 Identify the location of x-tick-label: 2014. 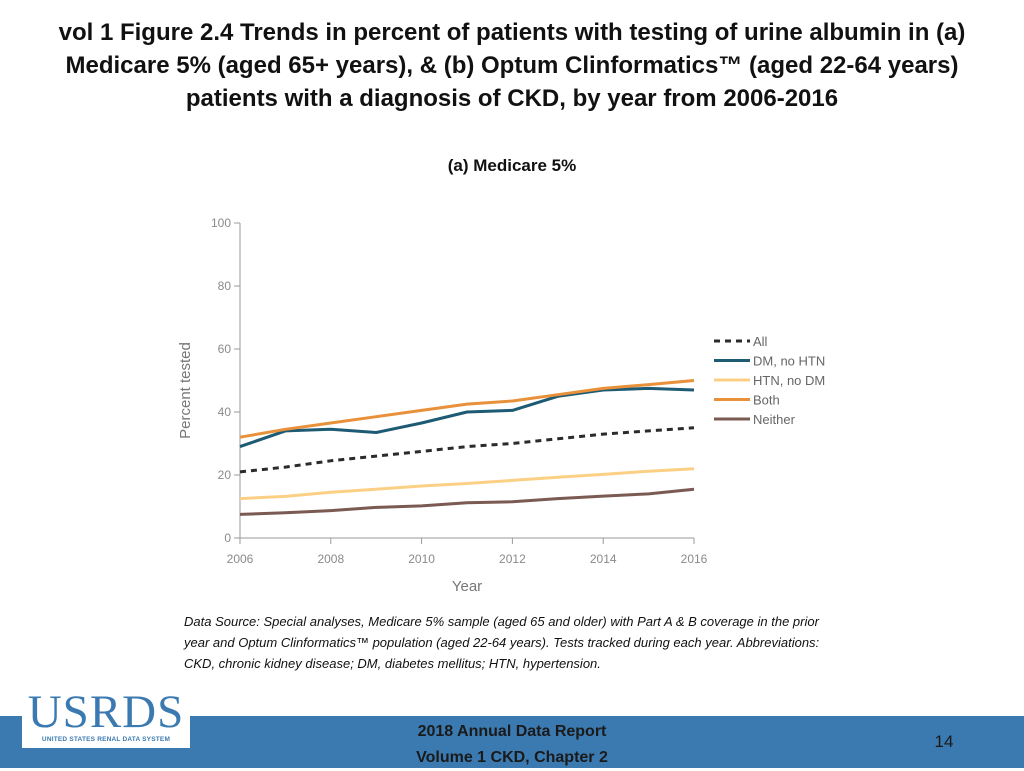
(603, 559).